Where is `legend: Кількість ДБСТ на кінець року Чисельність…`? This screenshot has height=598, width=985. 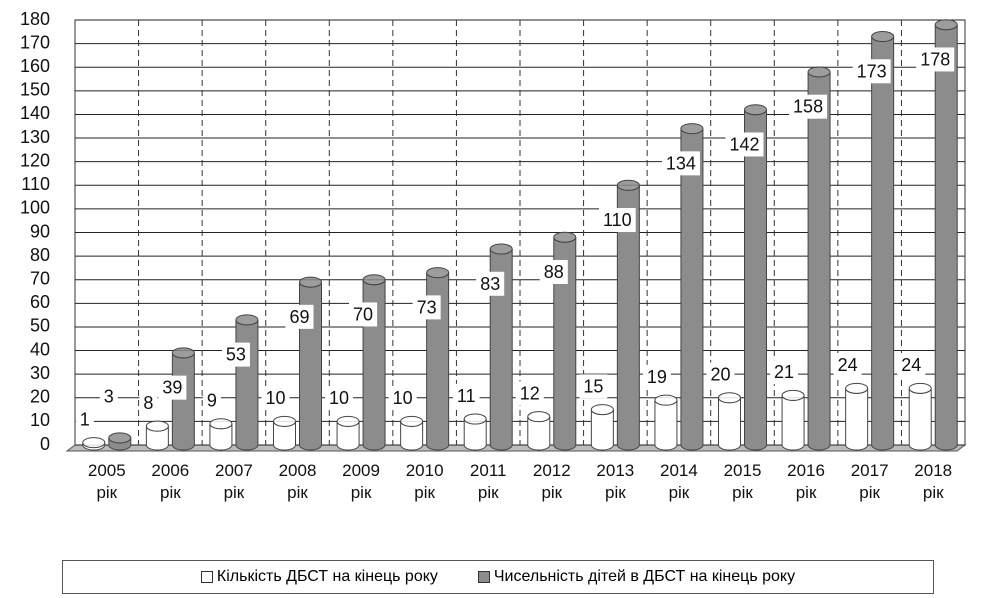 legend: Кількість ДБСТ на кінець року Чисельність… is located at coordinates (498, 577).